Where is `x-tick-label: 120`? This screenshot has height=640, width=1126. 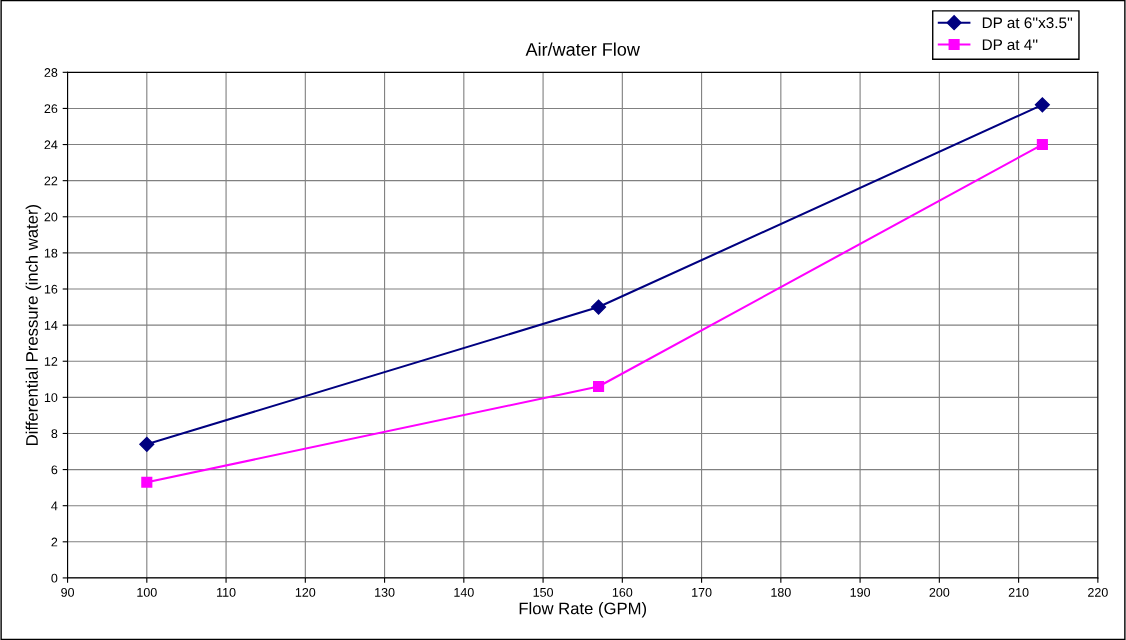 x-tick-label: 120 is located at coordinates (305, 592).